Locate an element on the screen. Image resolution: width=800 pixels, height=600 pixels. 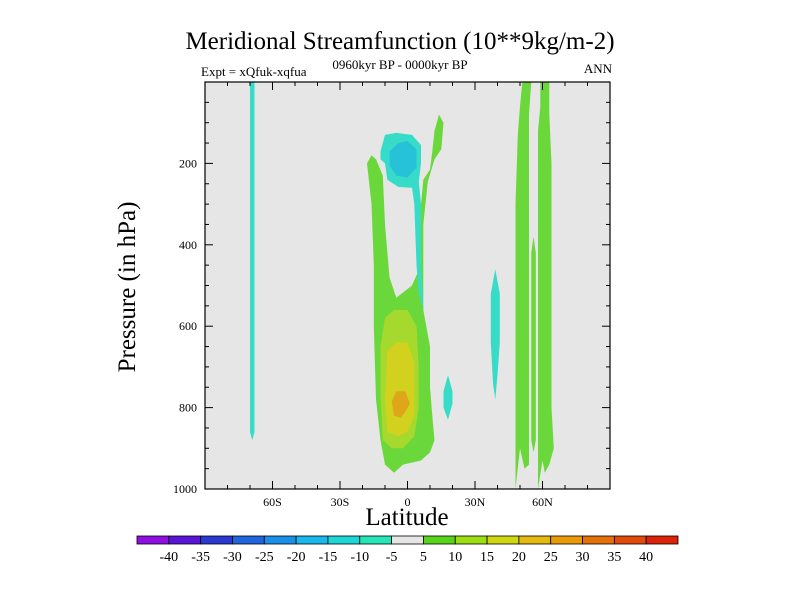
colorbar-label: -20 is located at coordinates (296, 557).